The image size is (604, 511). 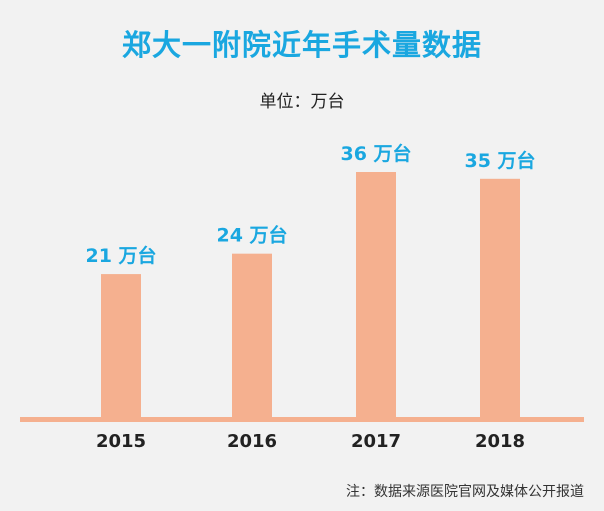 I want to click on x-tick-label-2017: 2017, so click(x=376, y=441).